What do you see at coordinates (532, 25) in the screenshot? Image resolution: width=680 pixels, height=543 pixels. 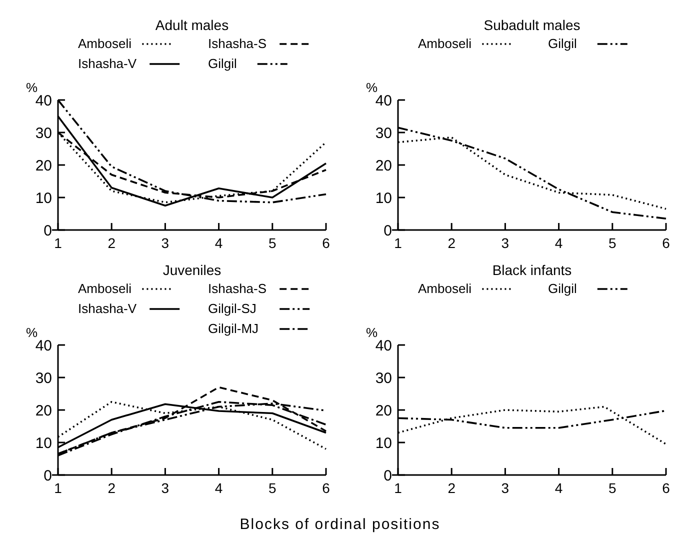 I see `chart-title: Subadult males` at bounding box center [532, 25].